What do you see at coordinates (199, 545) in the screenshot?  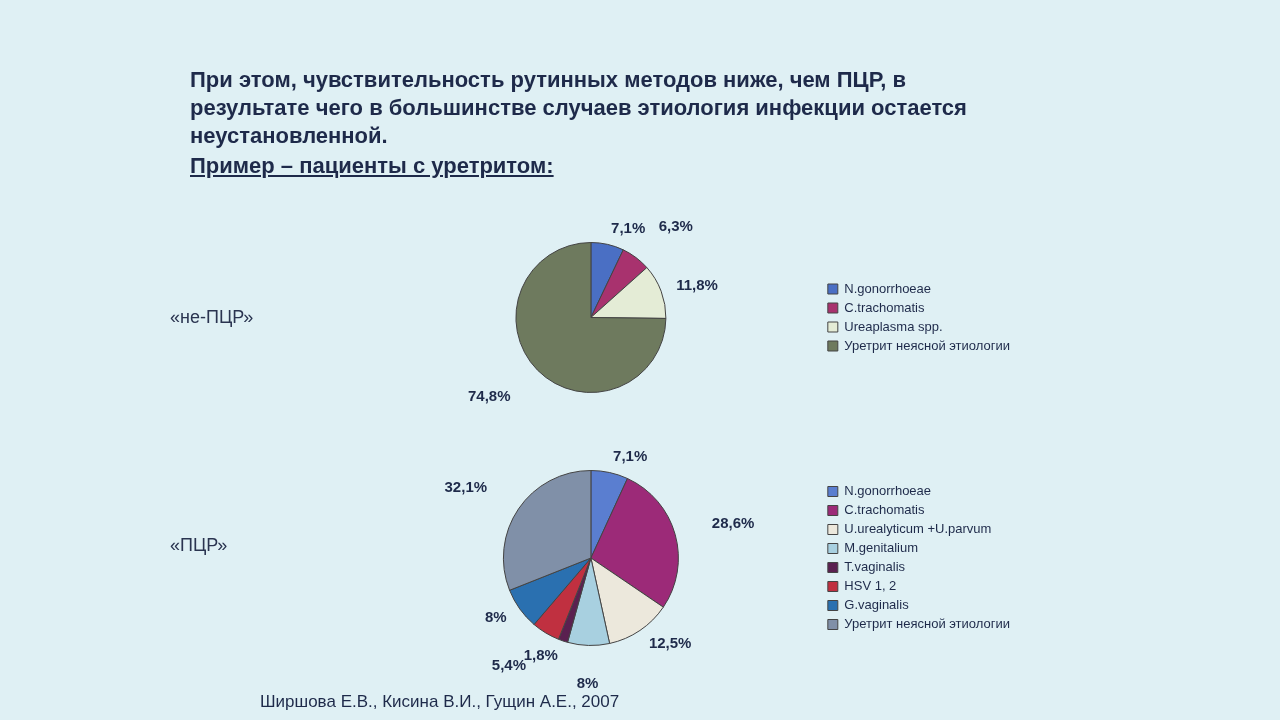 I see `text: «ПЦР»` at bounding box center [199, 545].